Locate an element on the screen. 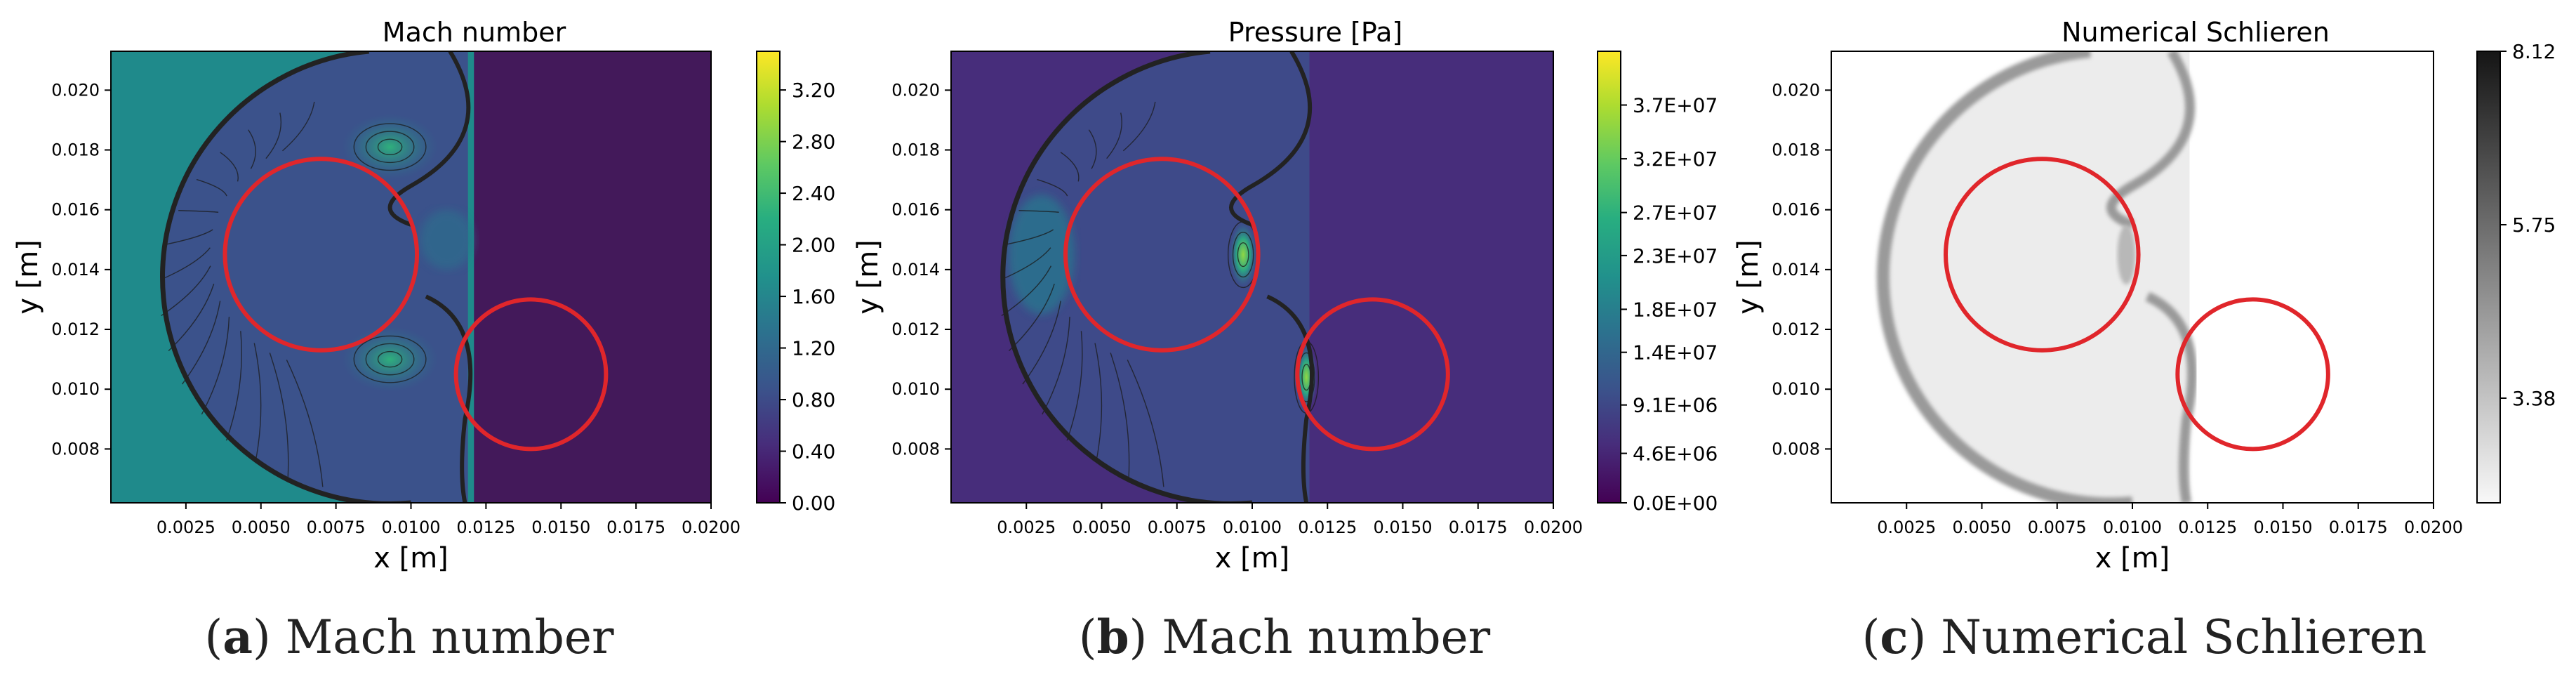  expansion-lobe-upper is located at coordinates (390, 147).